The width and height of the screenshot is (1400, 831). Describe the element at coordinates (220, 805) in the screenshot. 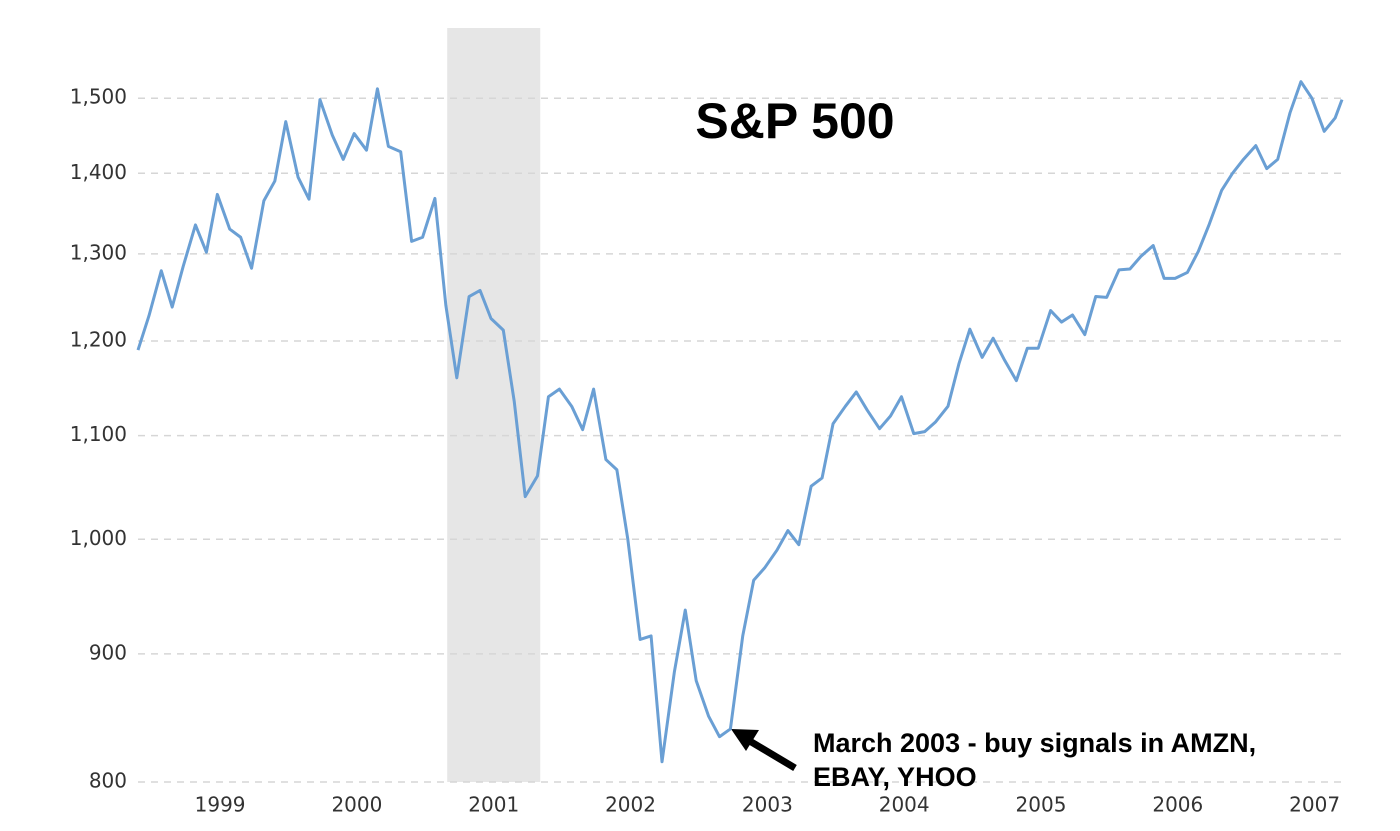

I see `x-tick-label: 1999` at that location.